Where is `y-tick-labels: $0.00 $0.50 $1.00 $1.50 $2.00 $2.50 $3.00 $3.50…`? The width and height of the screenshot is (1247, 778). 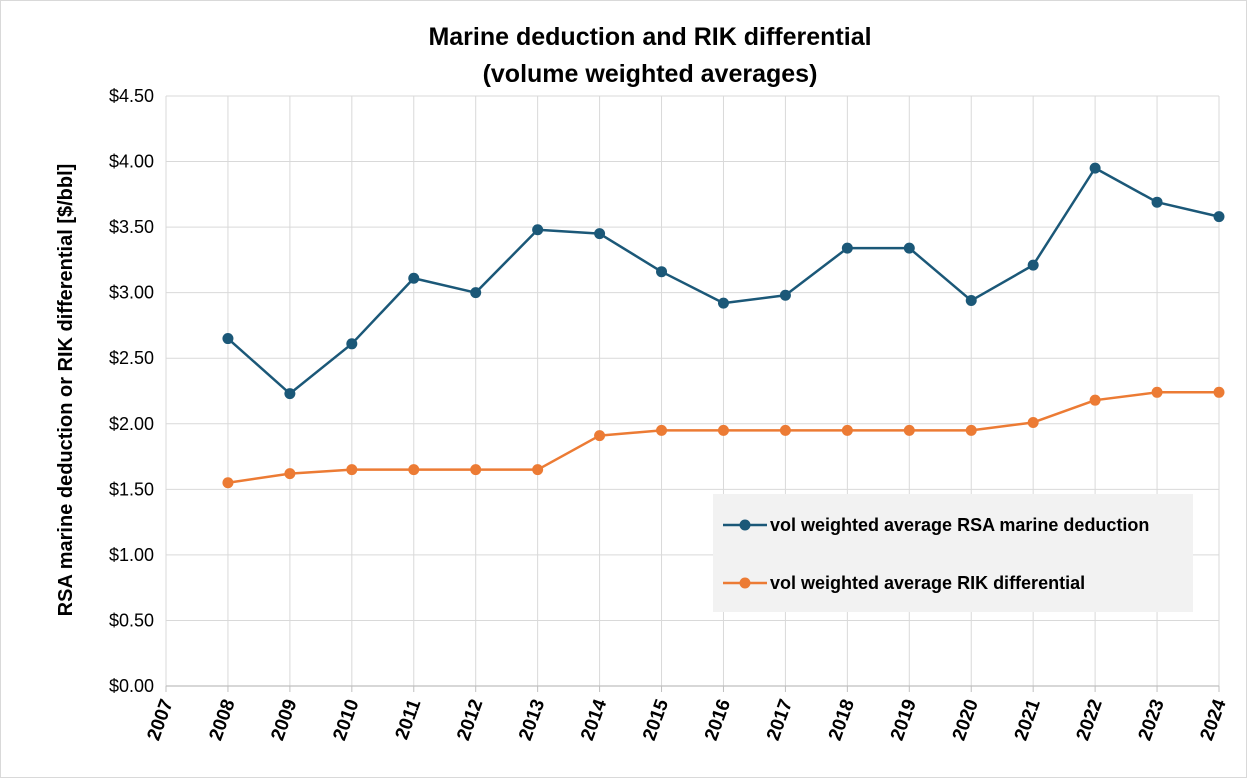
y-tick-labels: $0.00 $0.50 $1.00 $1.50 $2.00 $2.50 $3.00 $3.50… is located at coordinates (131, 391).